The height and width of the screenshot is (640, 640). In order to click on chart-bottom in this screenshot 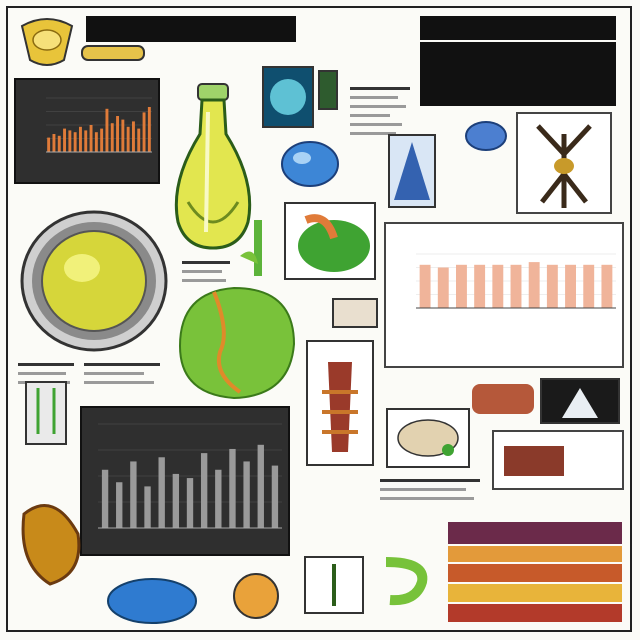, I will do `click(190, 476)`.